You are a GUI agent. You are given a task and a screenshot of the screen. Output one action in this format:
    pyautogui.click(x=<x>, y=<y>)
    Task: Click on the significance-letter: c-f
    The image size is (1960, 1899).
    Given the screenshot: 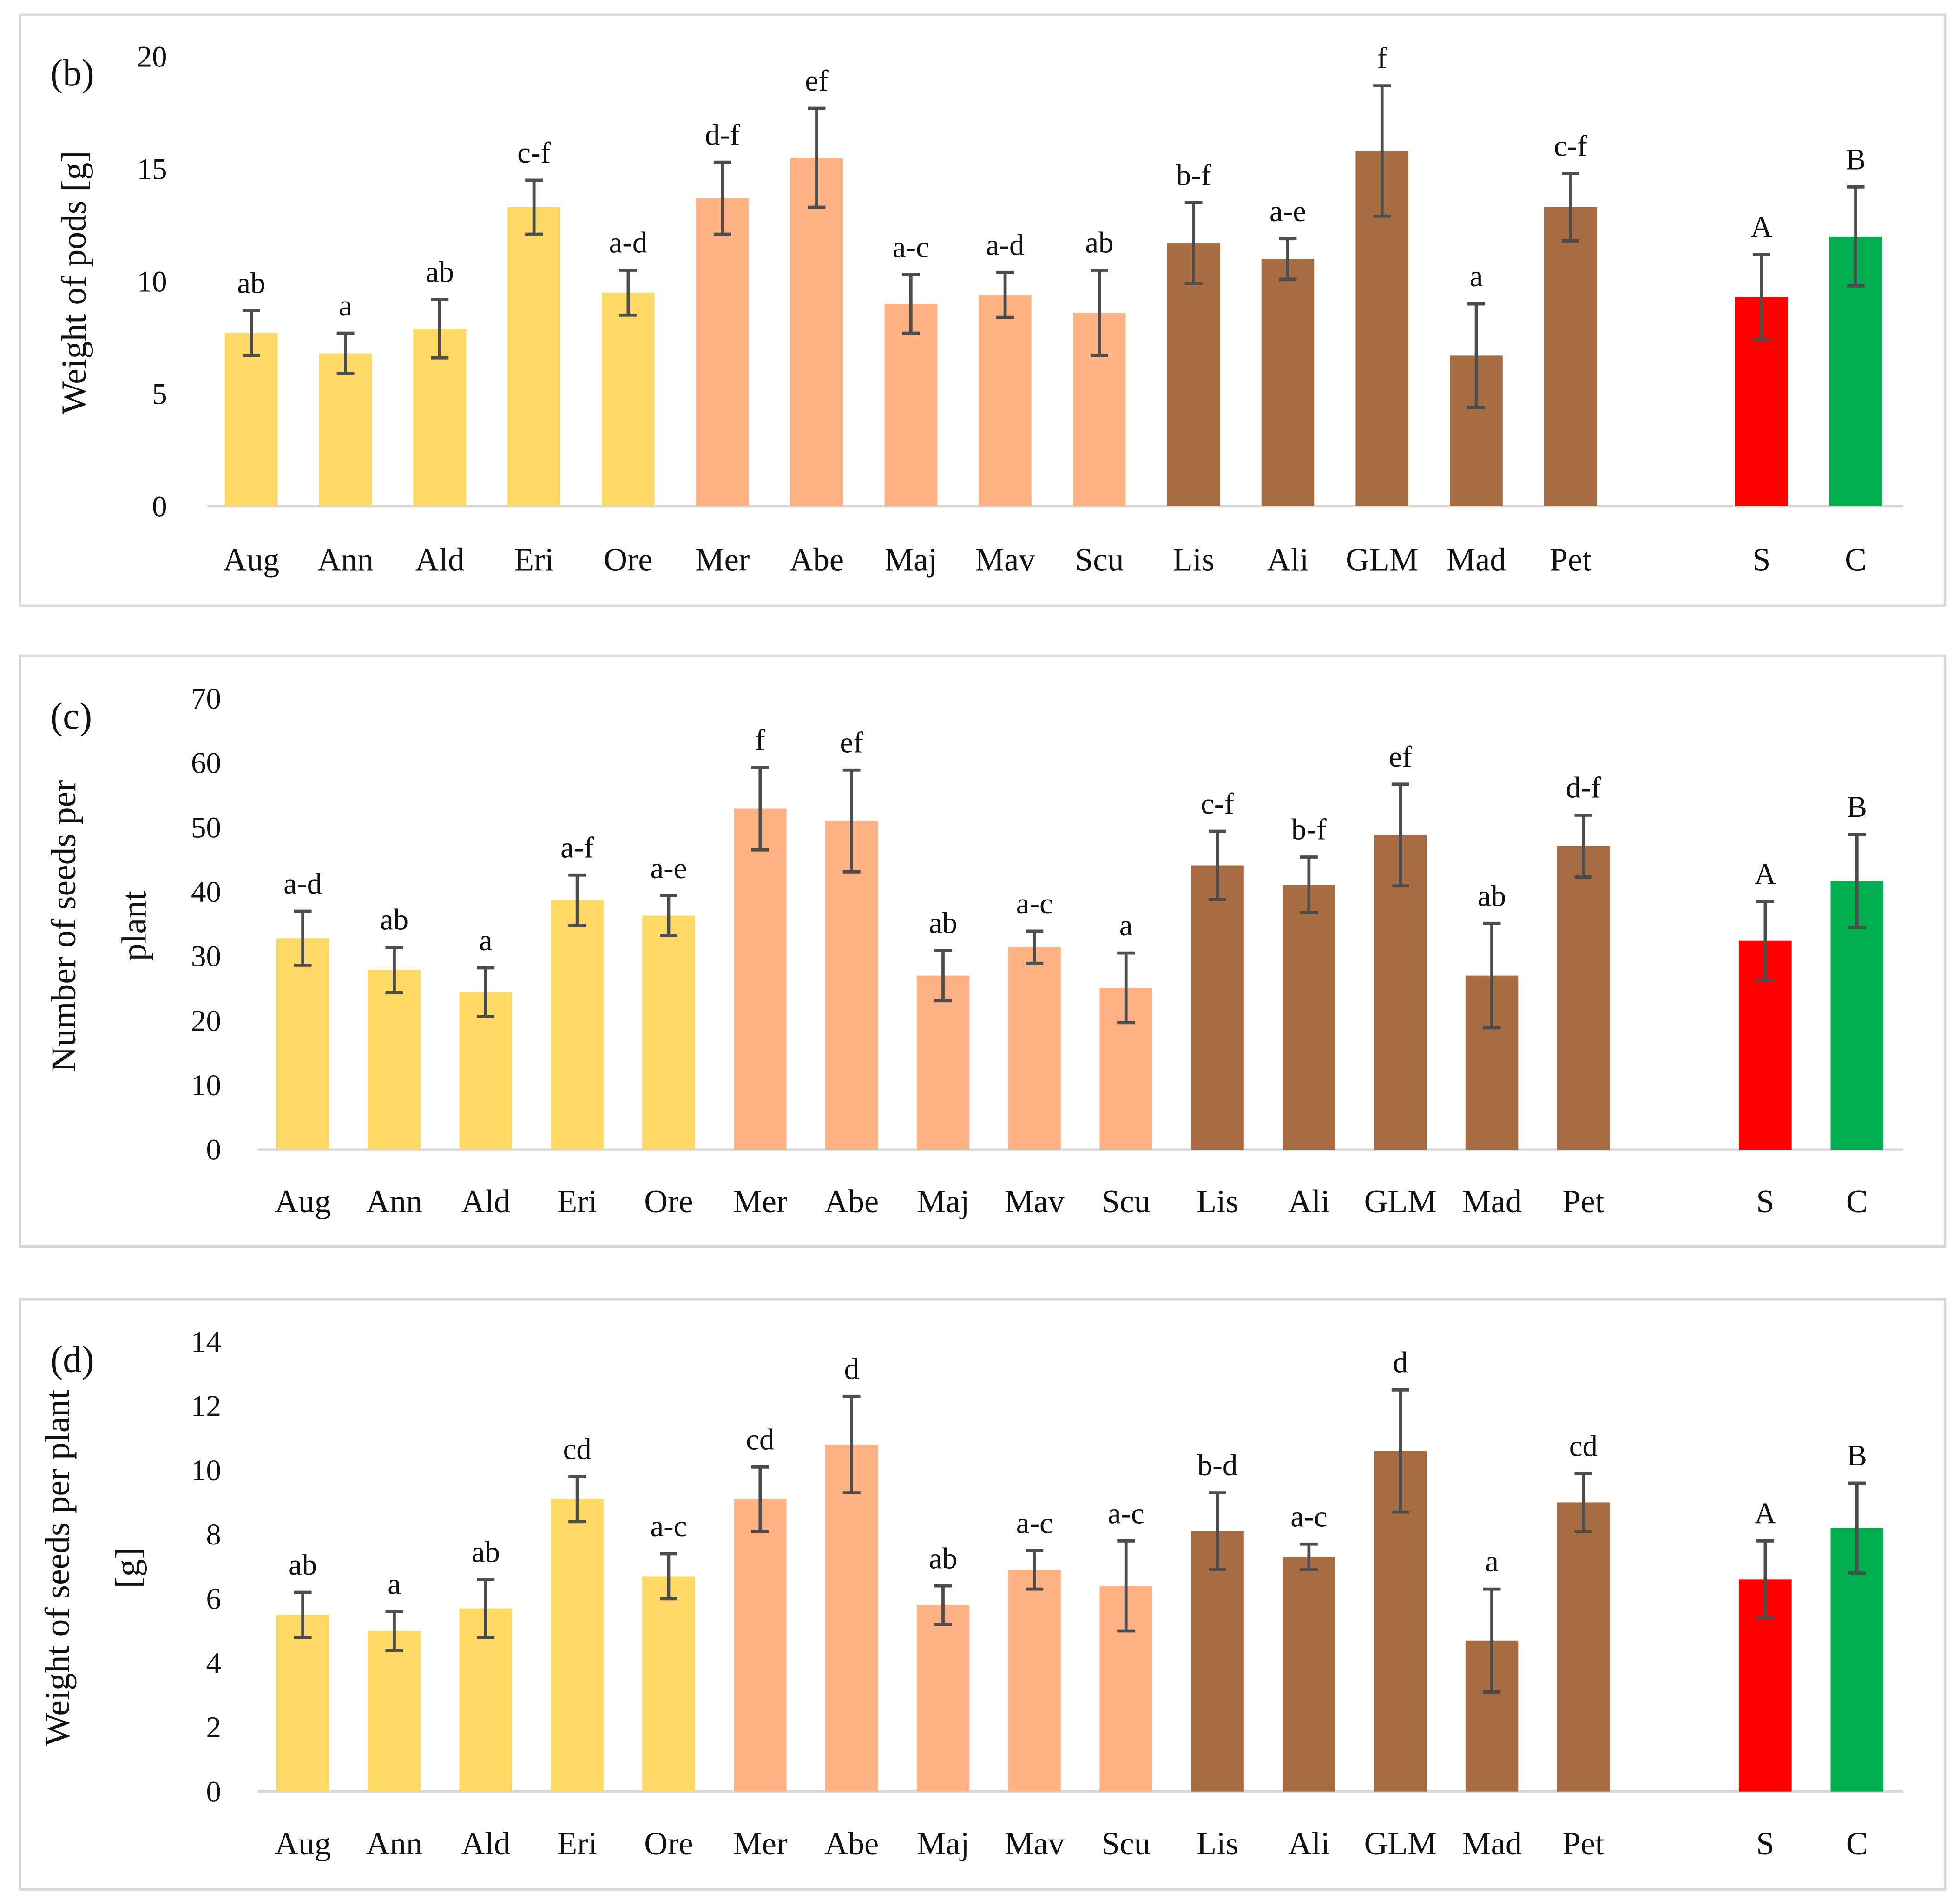 What is the action you would take?
    pyautogui.click(x=1218, y=804)
    